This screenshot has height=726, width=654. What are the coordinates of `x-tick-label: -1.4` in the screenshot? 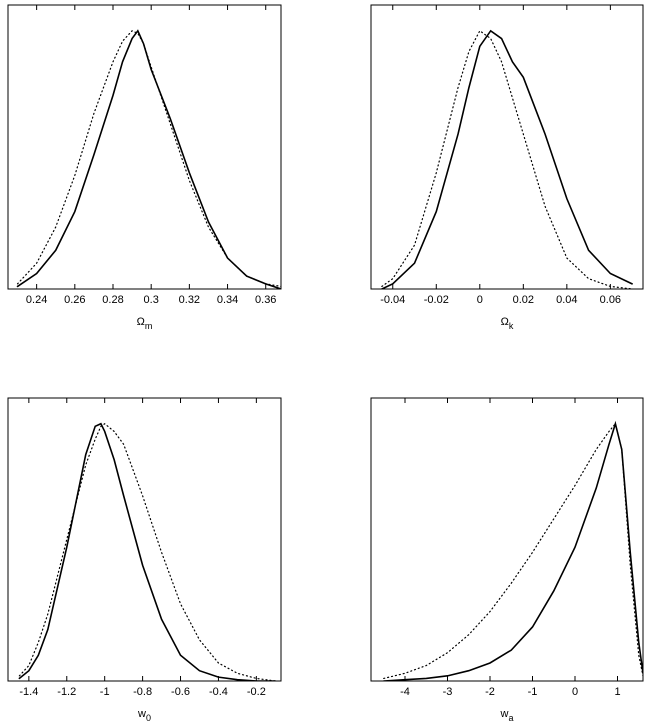 It's located at (28, 692).